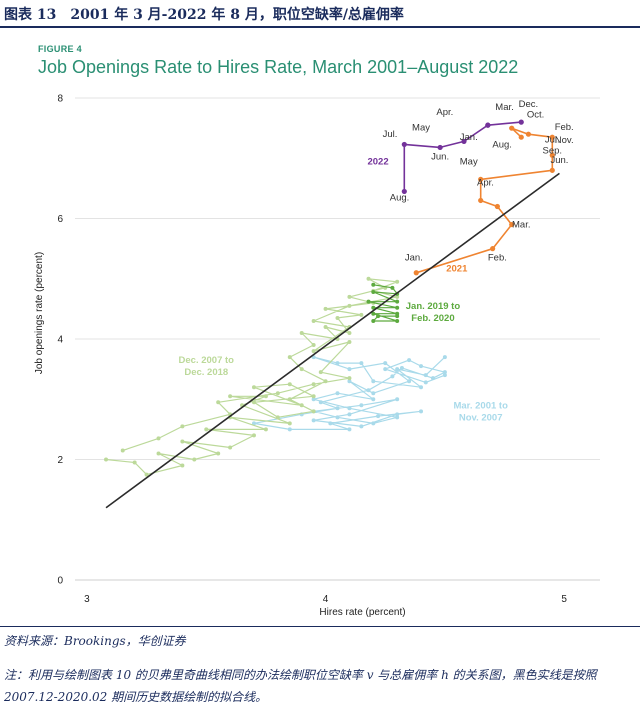 Image resolution: width=640 pixels, height=712 pixels. I want to click on month-label-2021: Aug., so click(502, 144).